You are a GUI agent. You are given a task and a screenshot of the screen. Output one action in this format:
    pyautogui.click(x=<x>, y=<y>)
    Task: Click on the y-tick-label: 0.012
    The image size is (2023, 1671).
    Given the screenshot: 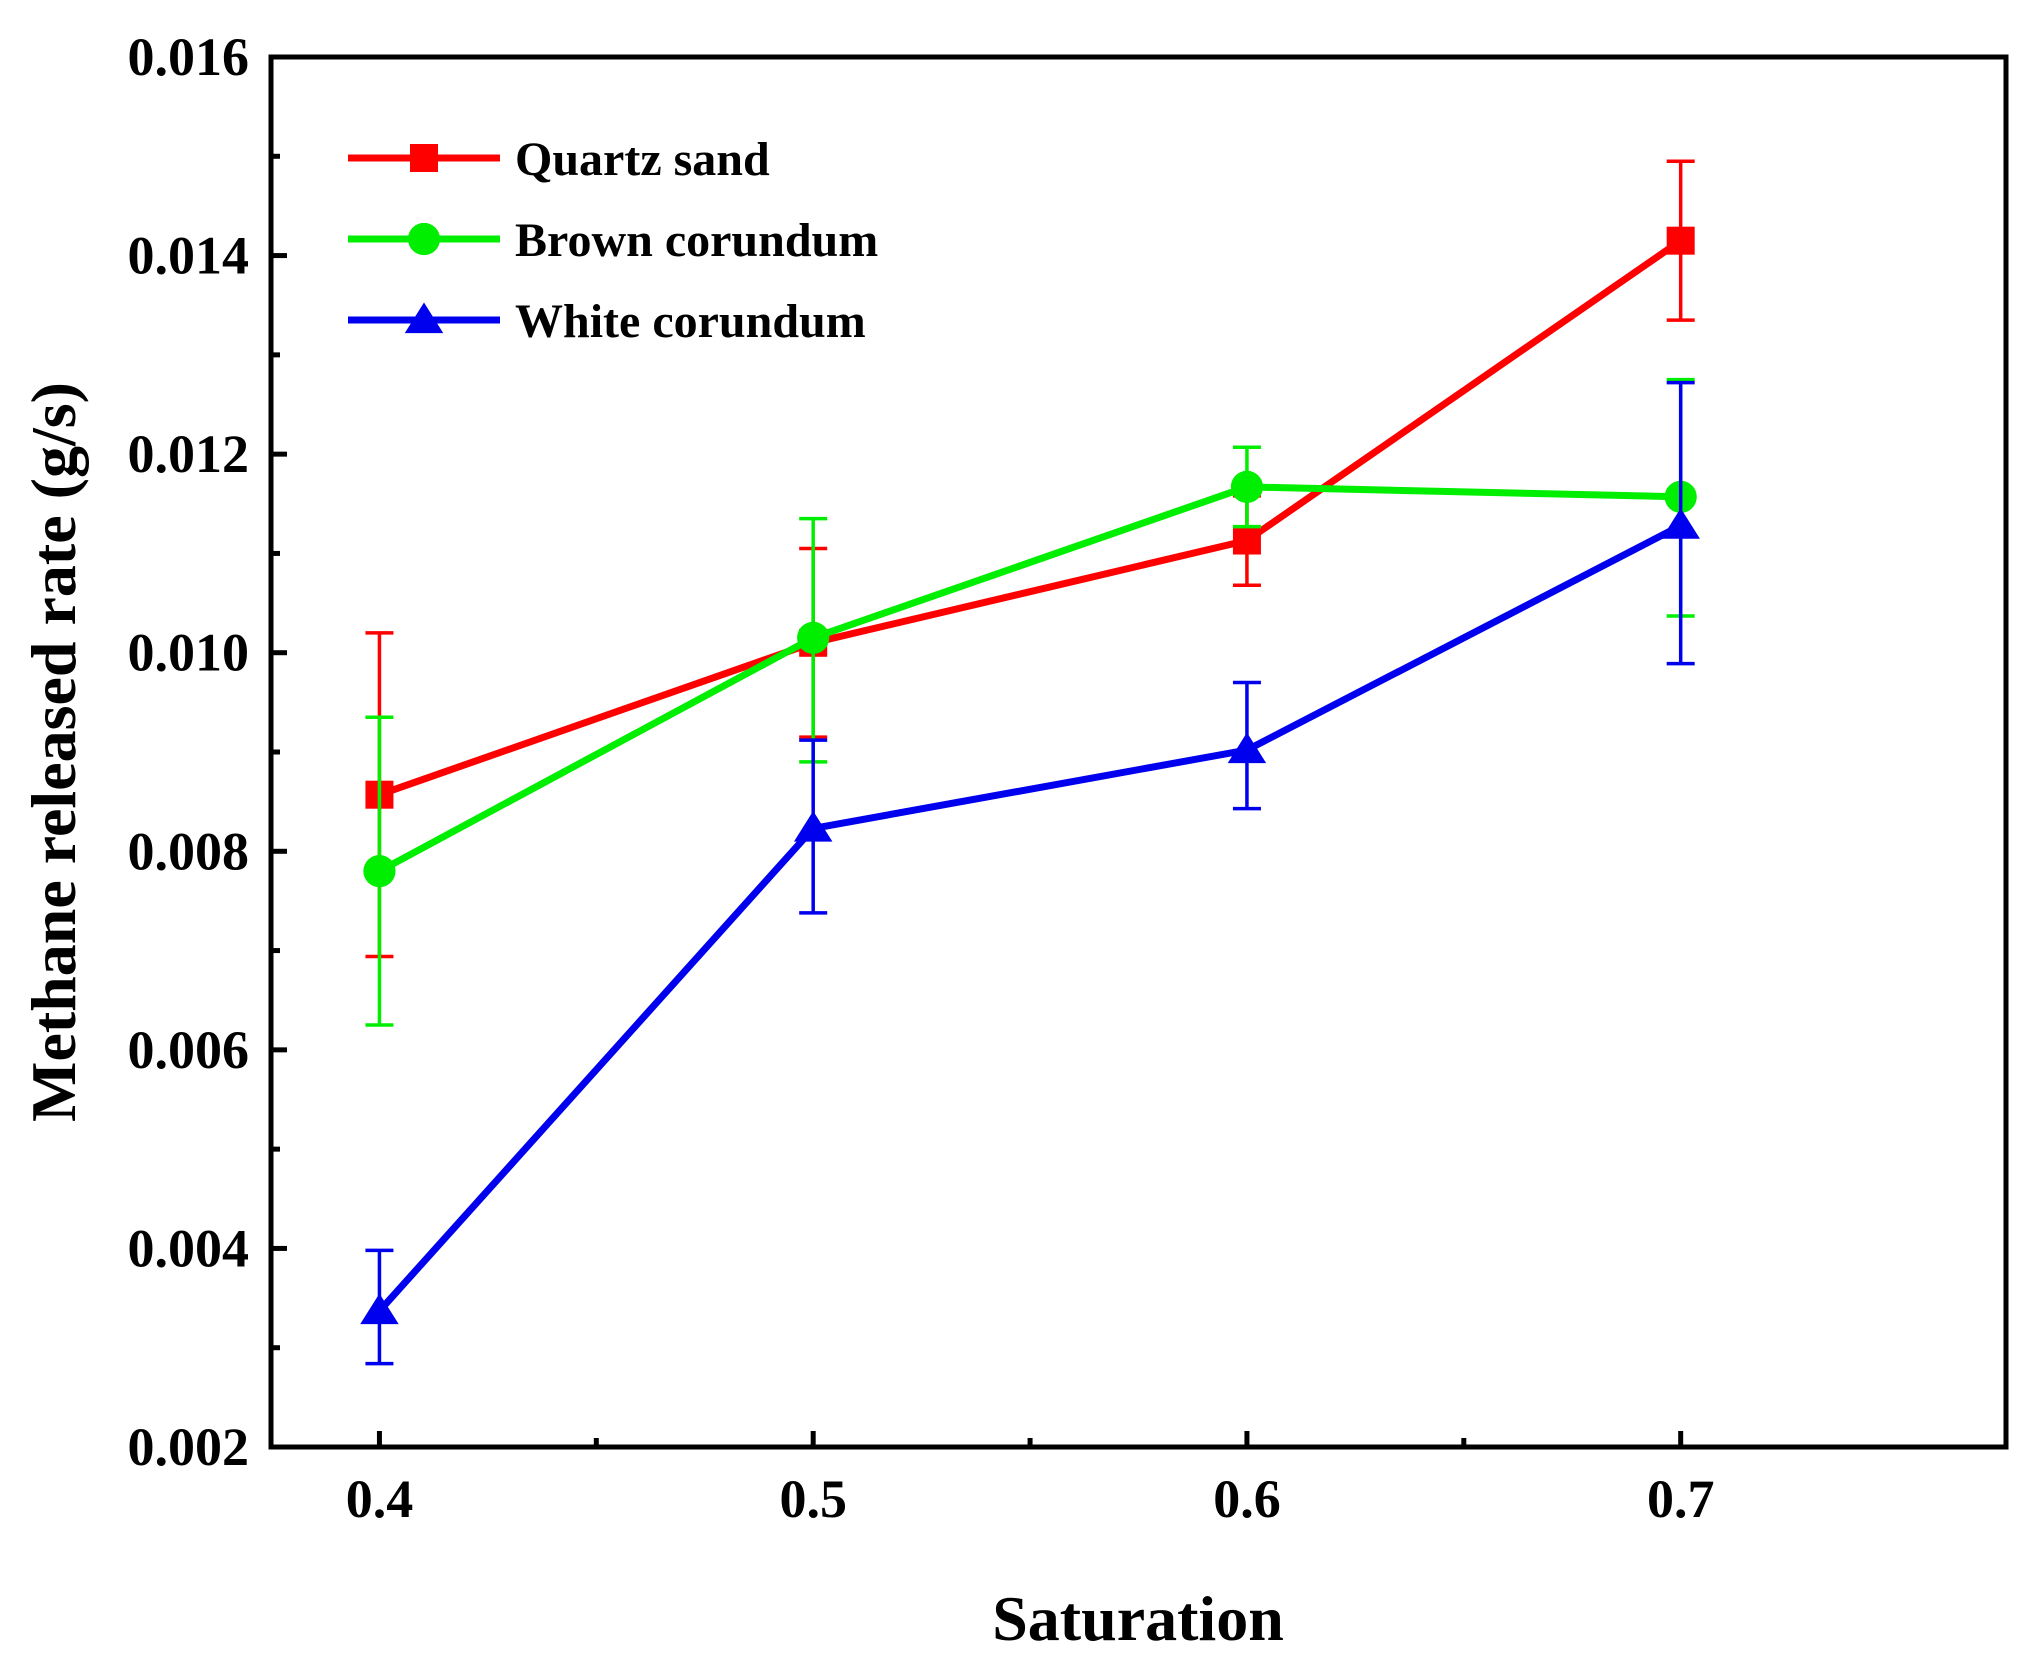 What is the action you would take?
    pyautogui.click(x=189, y=454)
    